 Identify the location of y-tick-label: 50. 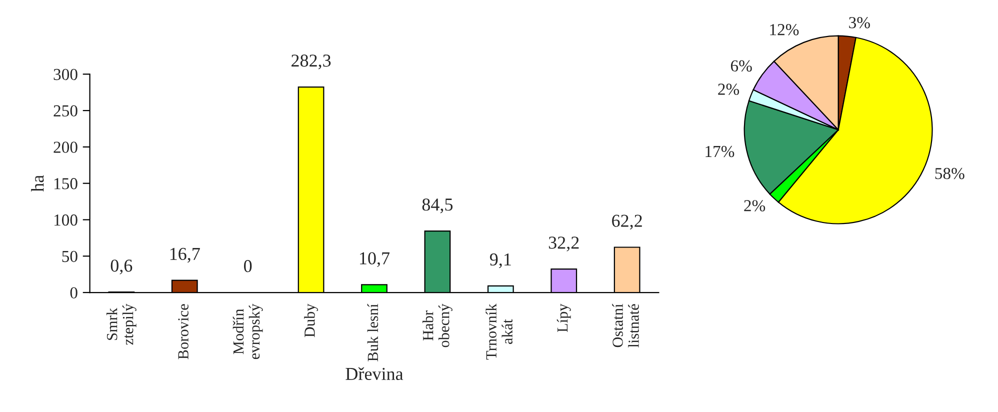
(70, 256).